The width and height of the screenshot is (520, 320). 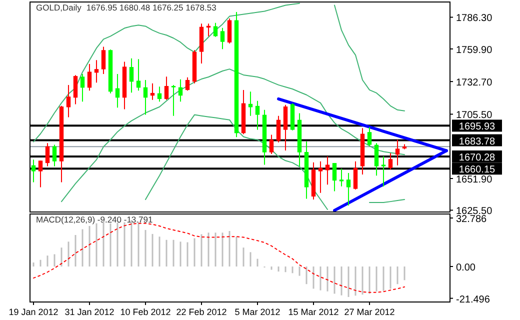 What do you see at coordinates (477, 142) in the screenshot?
I see `ref-line-label: 1683.78` at bounding box center [477, 142].